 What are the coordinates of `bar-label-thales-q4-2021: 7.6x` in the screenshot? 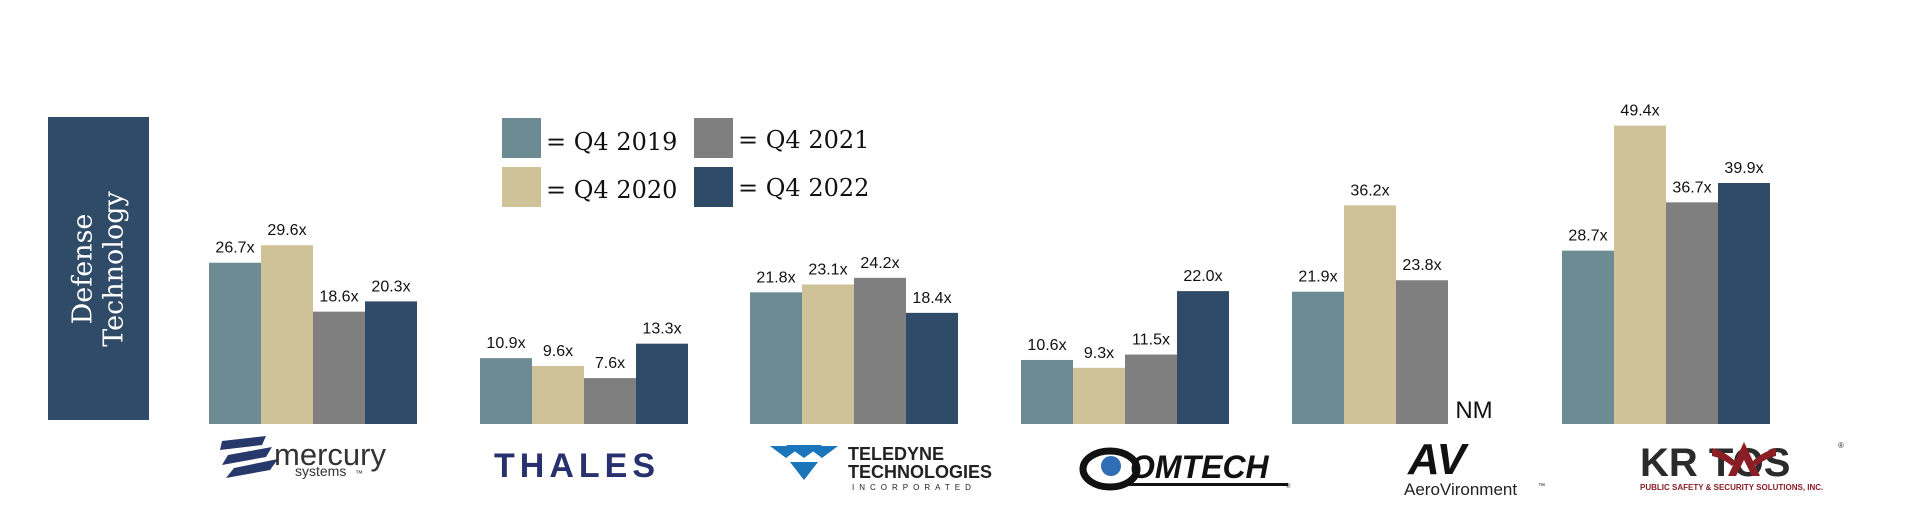 It's located at (610, 363).